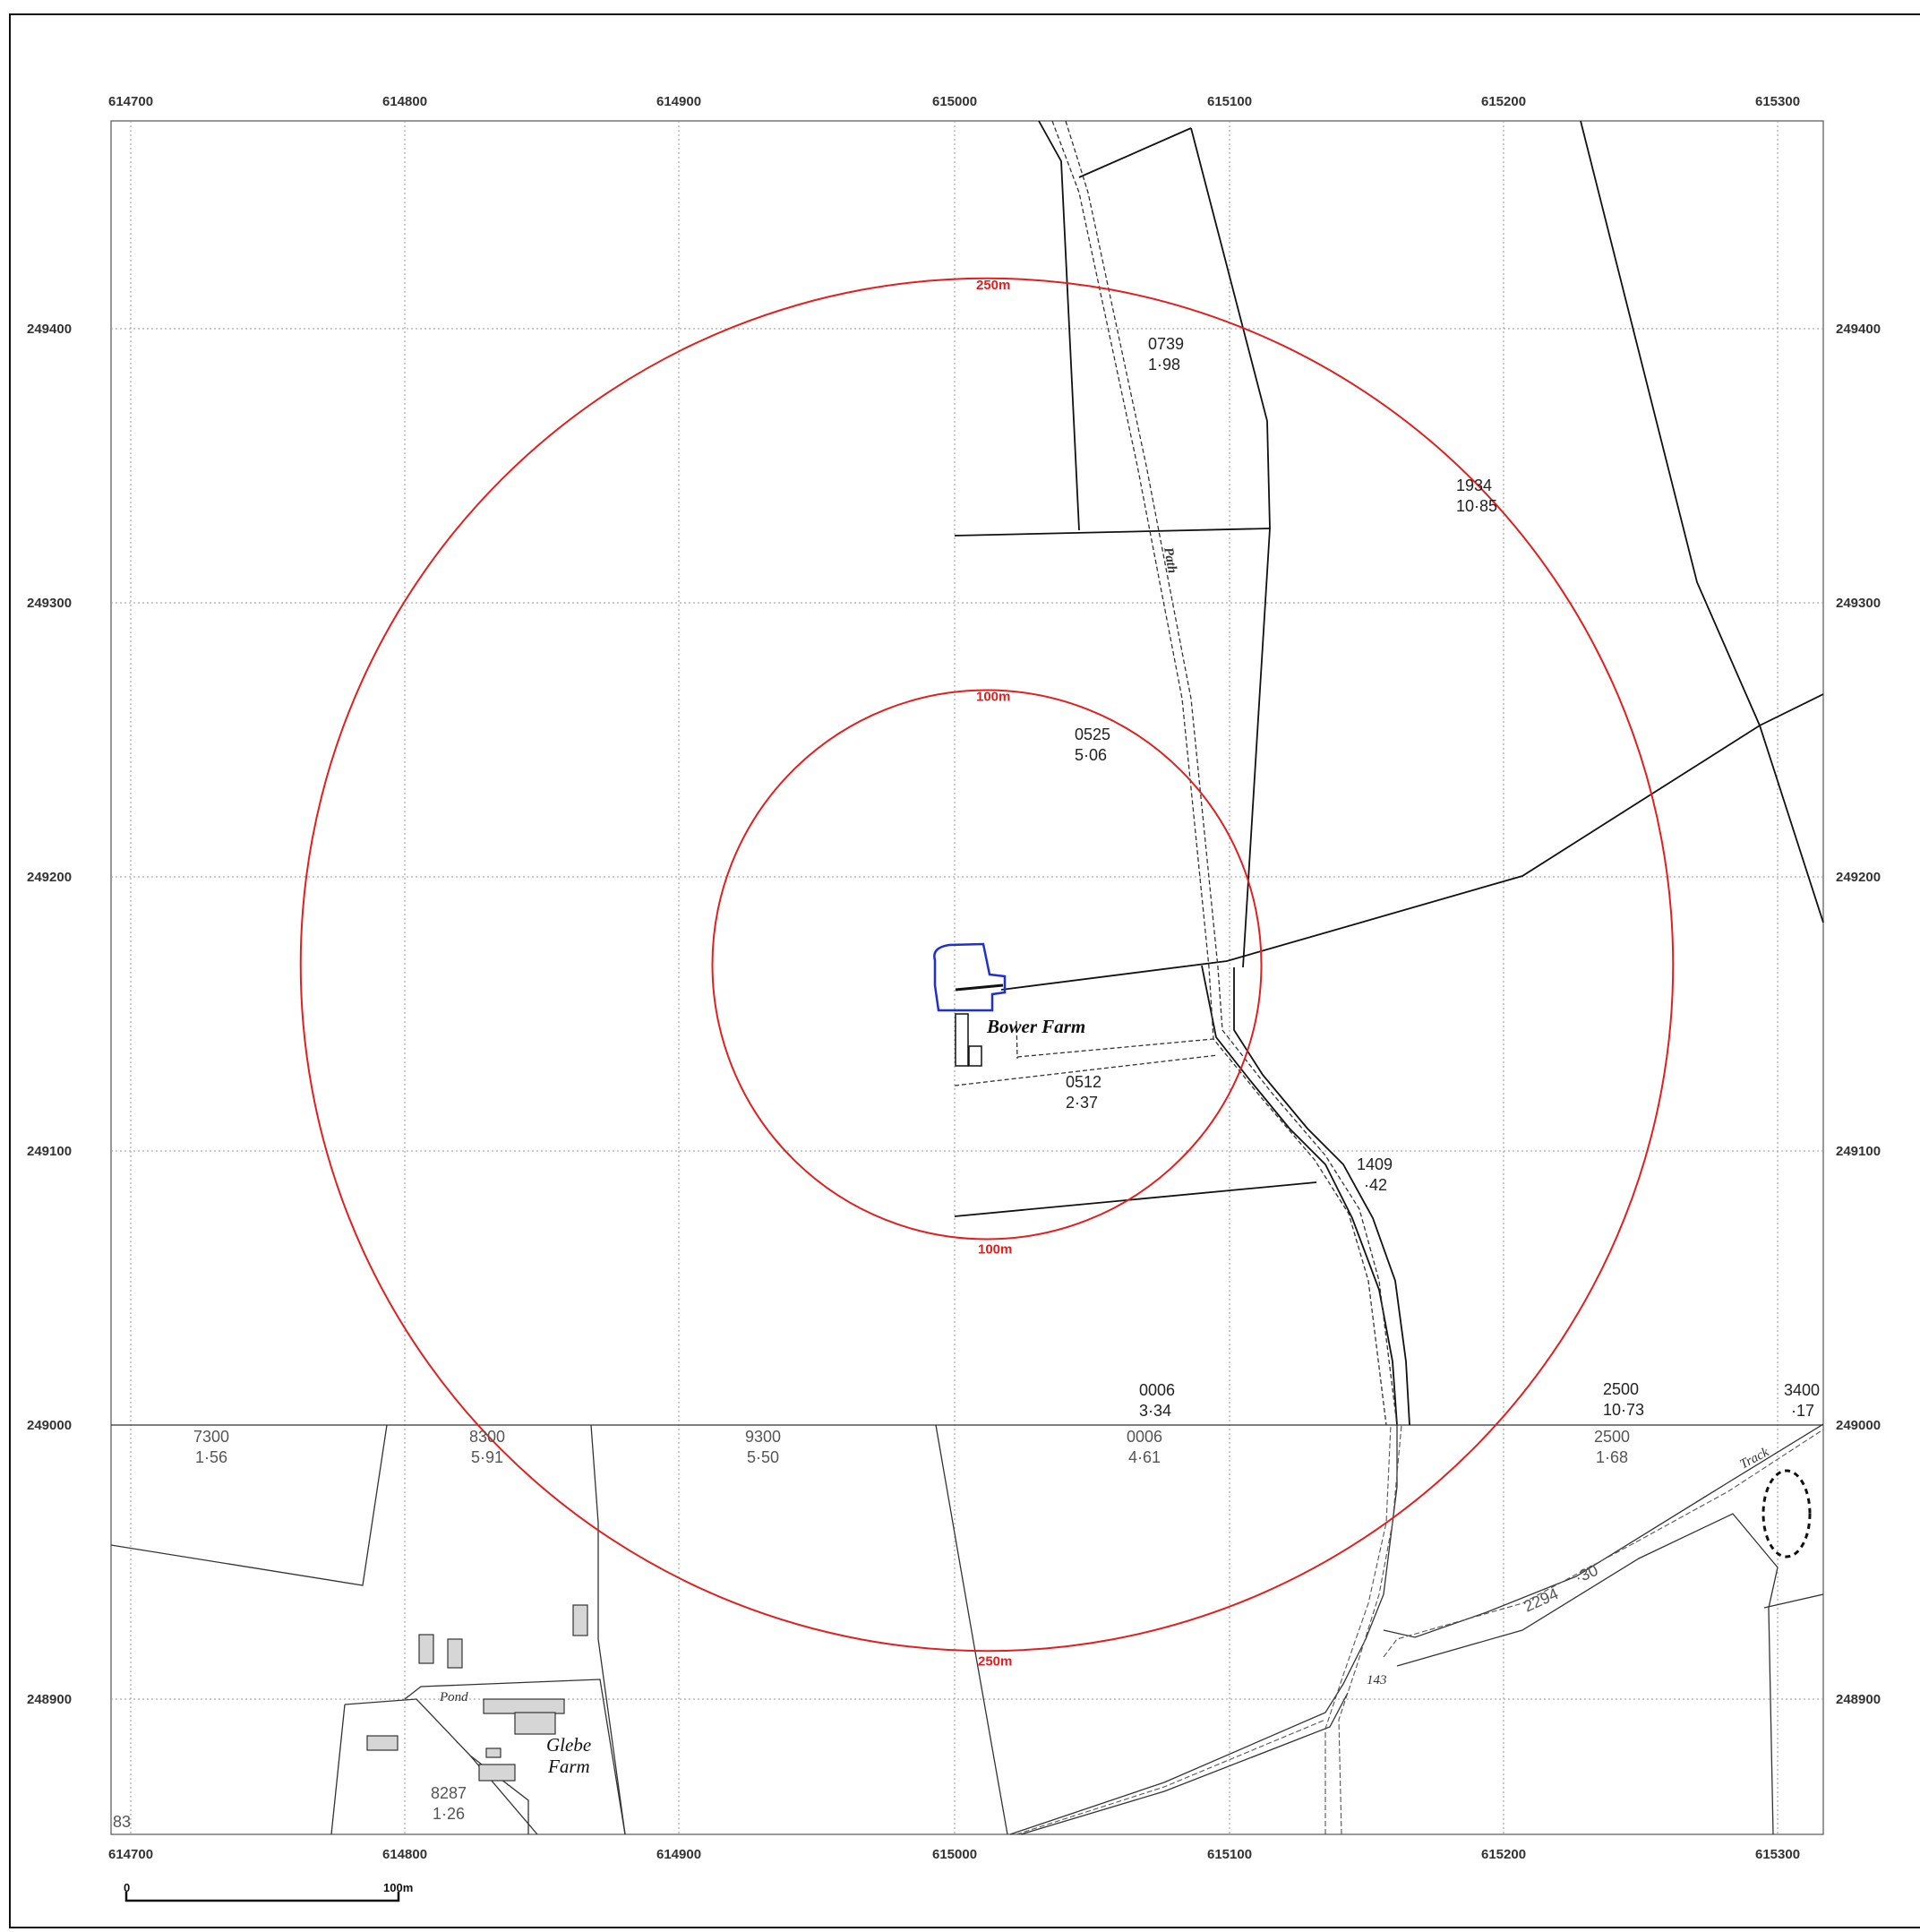 Image resolution: width=1920 pixels, height=1932 pixels. What do you see at coordinates (1377, 1680) in the screenshot?
I see `spot-height-label: 143` at bounding box center [1377, 1680].